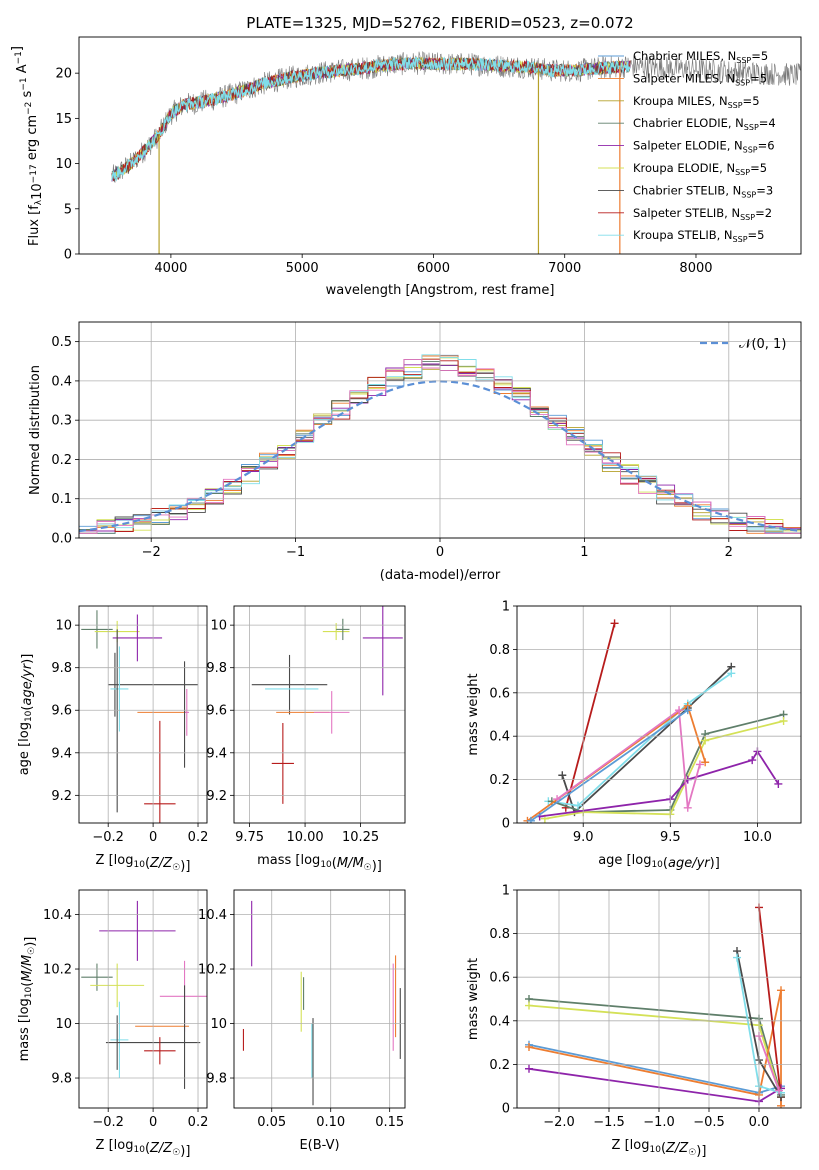 This screenshot has height=1170, width=819. Describe the element at coordinates (143, 1148) in the screenshot. I see `x-axis-label: Z [log10(Z/Z☉)]` at that location.